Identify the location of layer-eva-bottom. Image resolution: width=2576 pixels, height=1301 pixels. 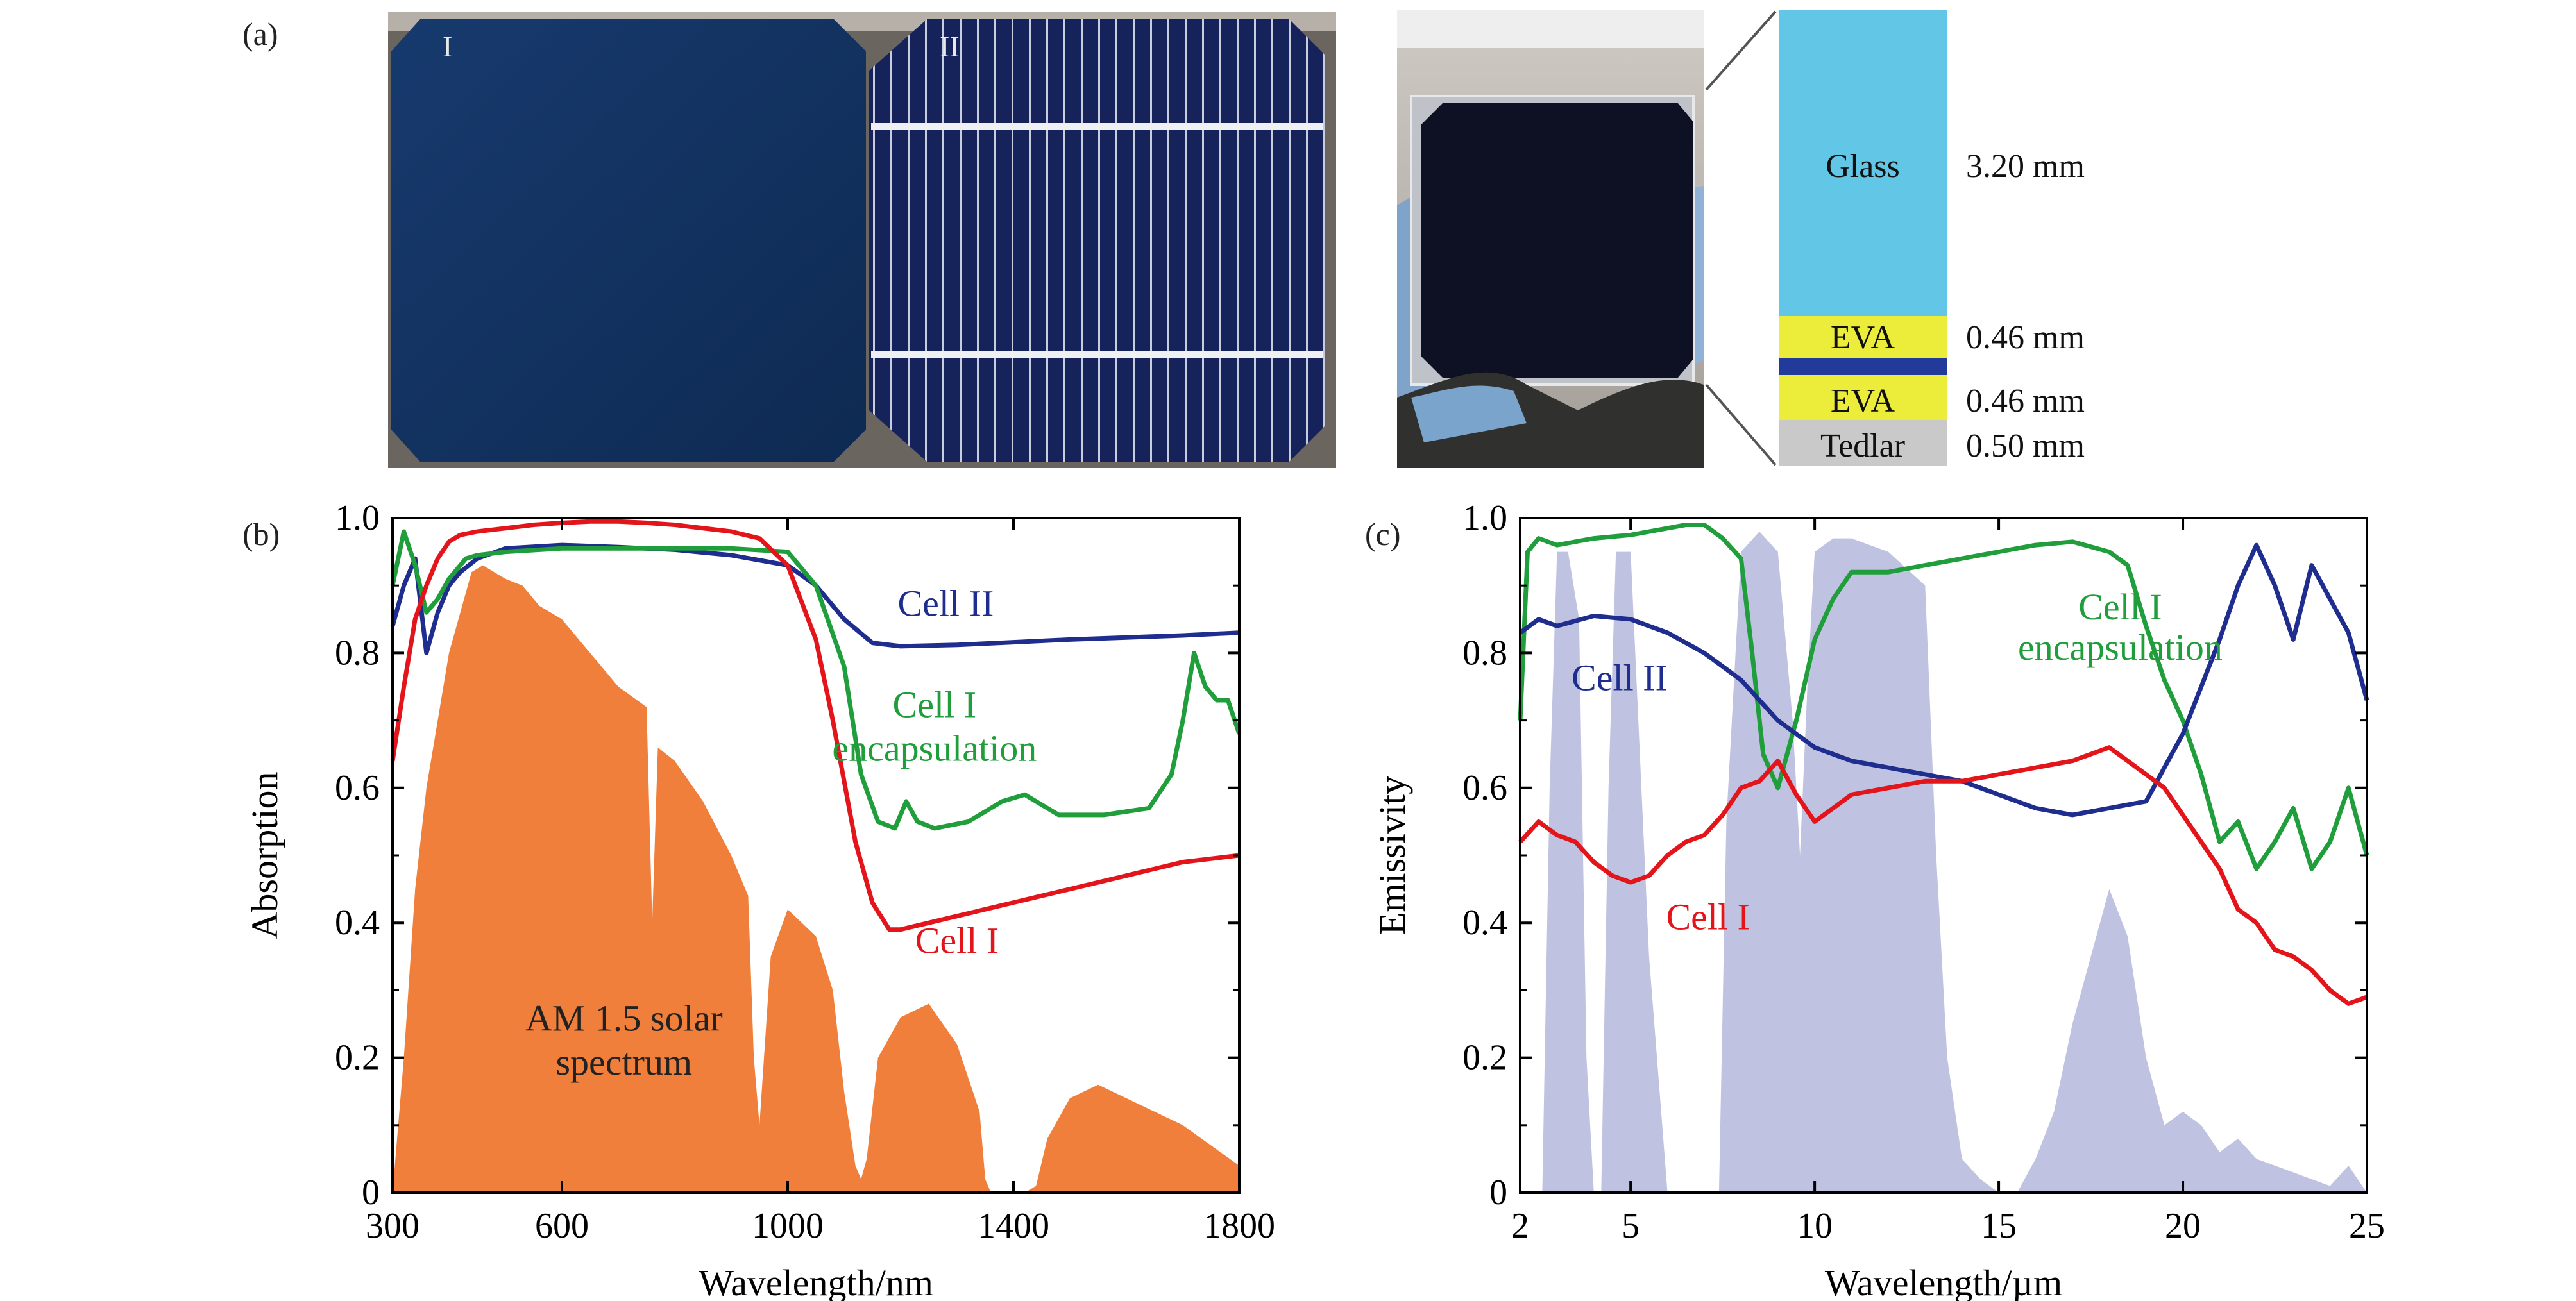
(1863, 397).